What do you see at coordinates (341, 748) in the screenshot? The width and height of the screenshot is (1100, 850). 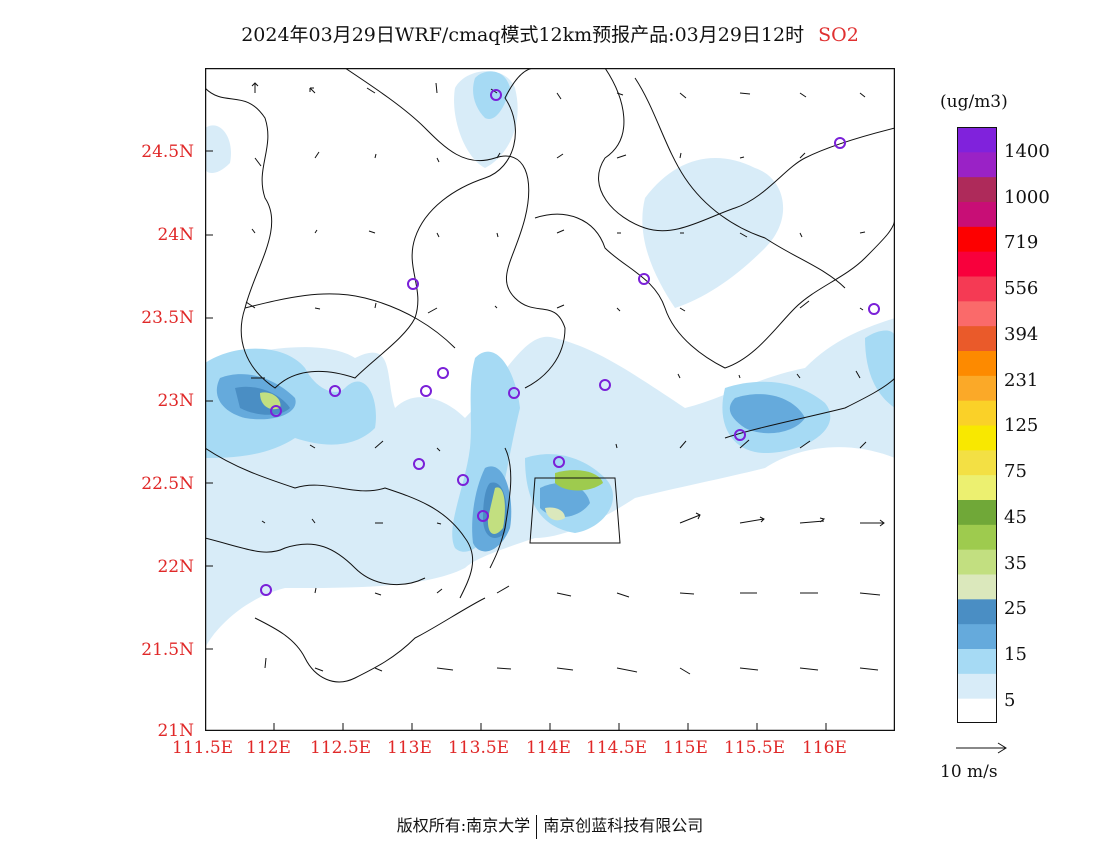 I see `lon-label: 112.5E` at bounding box center [341, 748].